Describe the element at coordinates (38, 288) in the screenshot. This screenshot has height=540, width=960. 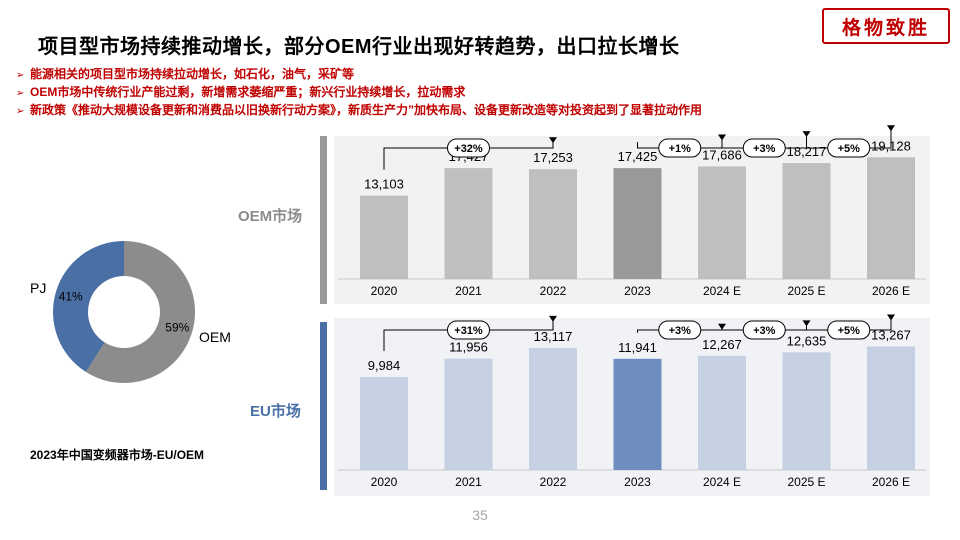
I see `donut-legend-pj: PJ` at that location.